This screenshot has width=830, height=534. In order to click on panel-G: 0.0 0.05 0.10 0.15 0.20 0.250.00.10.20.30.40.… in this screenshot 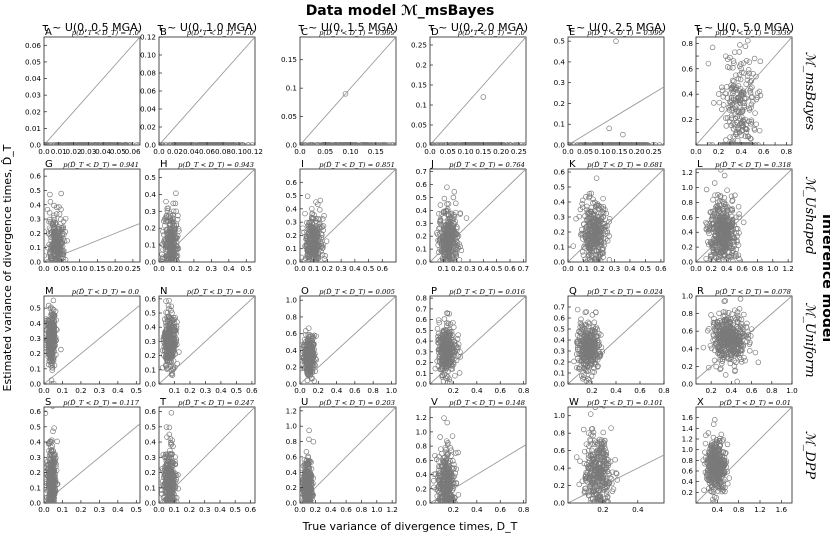, I will do `click(85, 216)`.